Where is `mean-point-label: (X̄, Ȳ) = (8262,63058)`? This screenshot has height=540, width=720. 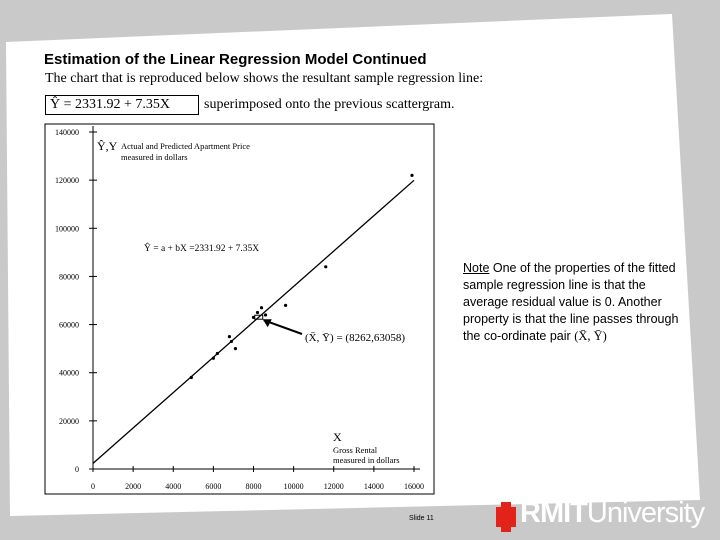
mean-point-label: (X̄, Ȳ) = (8262,63058) is located at coordinates (355, 338).